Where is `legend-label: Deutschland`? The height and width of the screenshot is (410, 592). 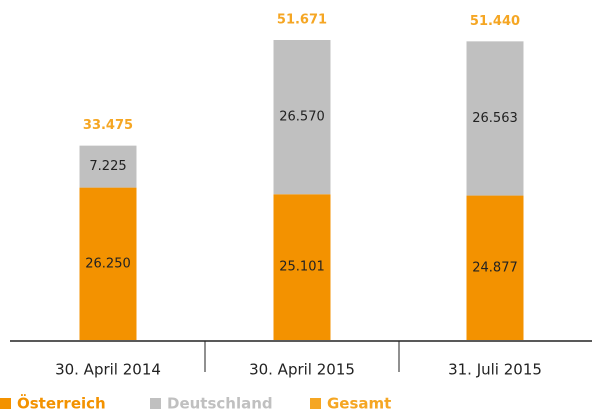
legend-label: Deutschland is located at coordinates (220, 402).